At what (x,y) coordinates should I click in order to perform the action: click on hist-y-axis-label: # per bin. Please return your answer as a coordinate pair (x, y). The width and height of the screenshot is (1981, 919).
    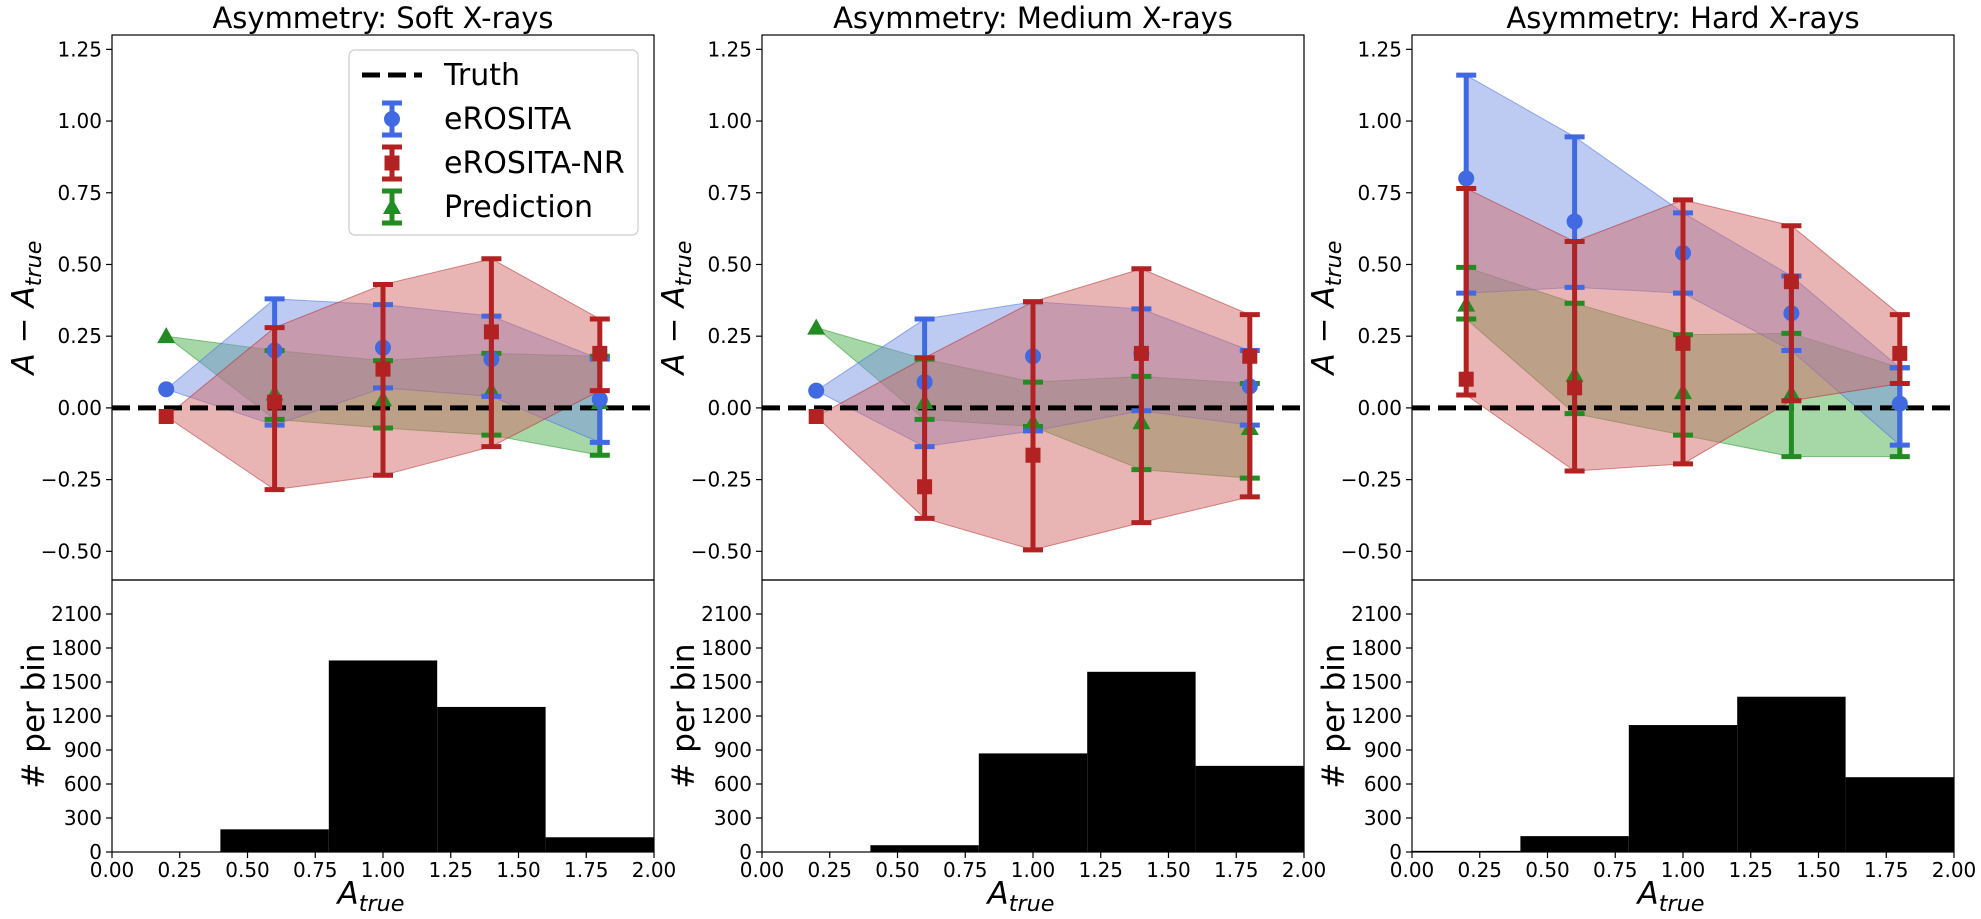
    Looking at the image, I should click on (1334, 715).